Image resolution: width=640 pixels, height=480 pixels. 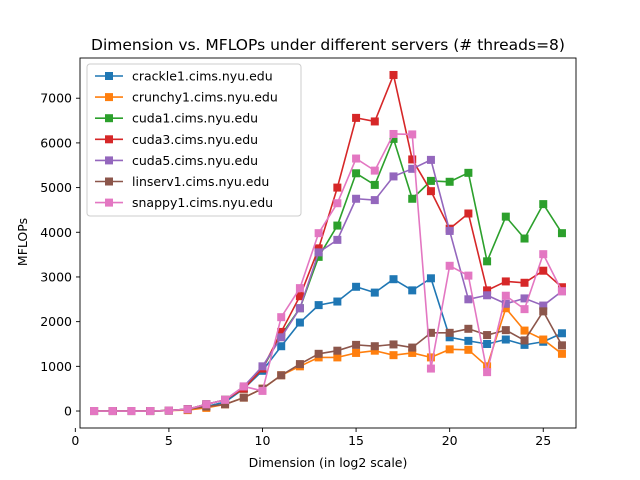 I want to click on x-tick-label: 20, so click(x=450, y=440).